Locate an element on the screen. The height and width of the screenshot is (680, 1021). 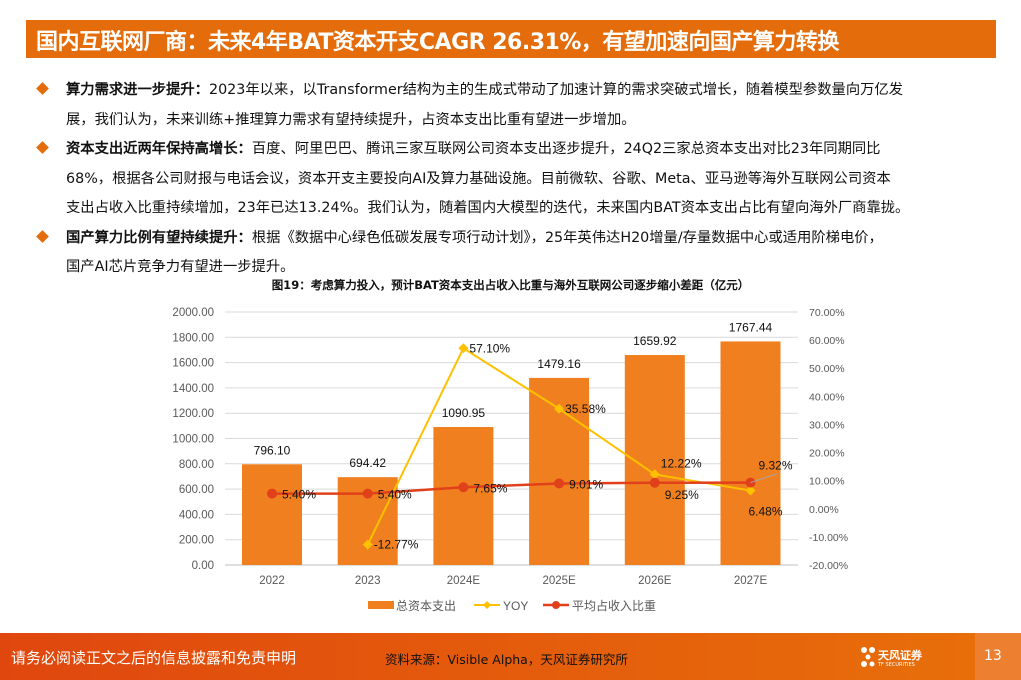
bullet-text: 展，我们认为，未来训练+推理算力需求有望持续提升，占资本支出比重有望进一步增加。 is located at coordinates (351, 119).